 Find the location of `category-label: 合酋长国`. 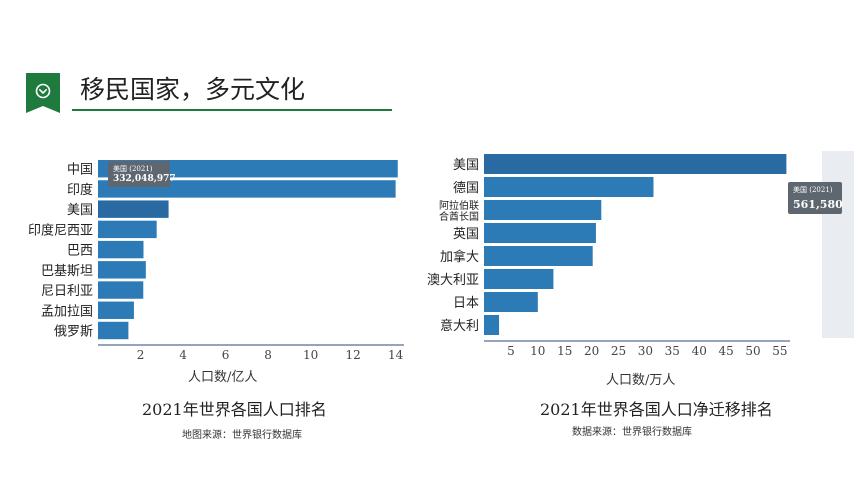

category-label: 合酋长国 is located at coordinates (459, 216).